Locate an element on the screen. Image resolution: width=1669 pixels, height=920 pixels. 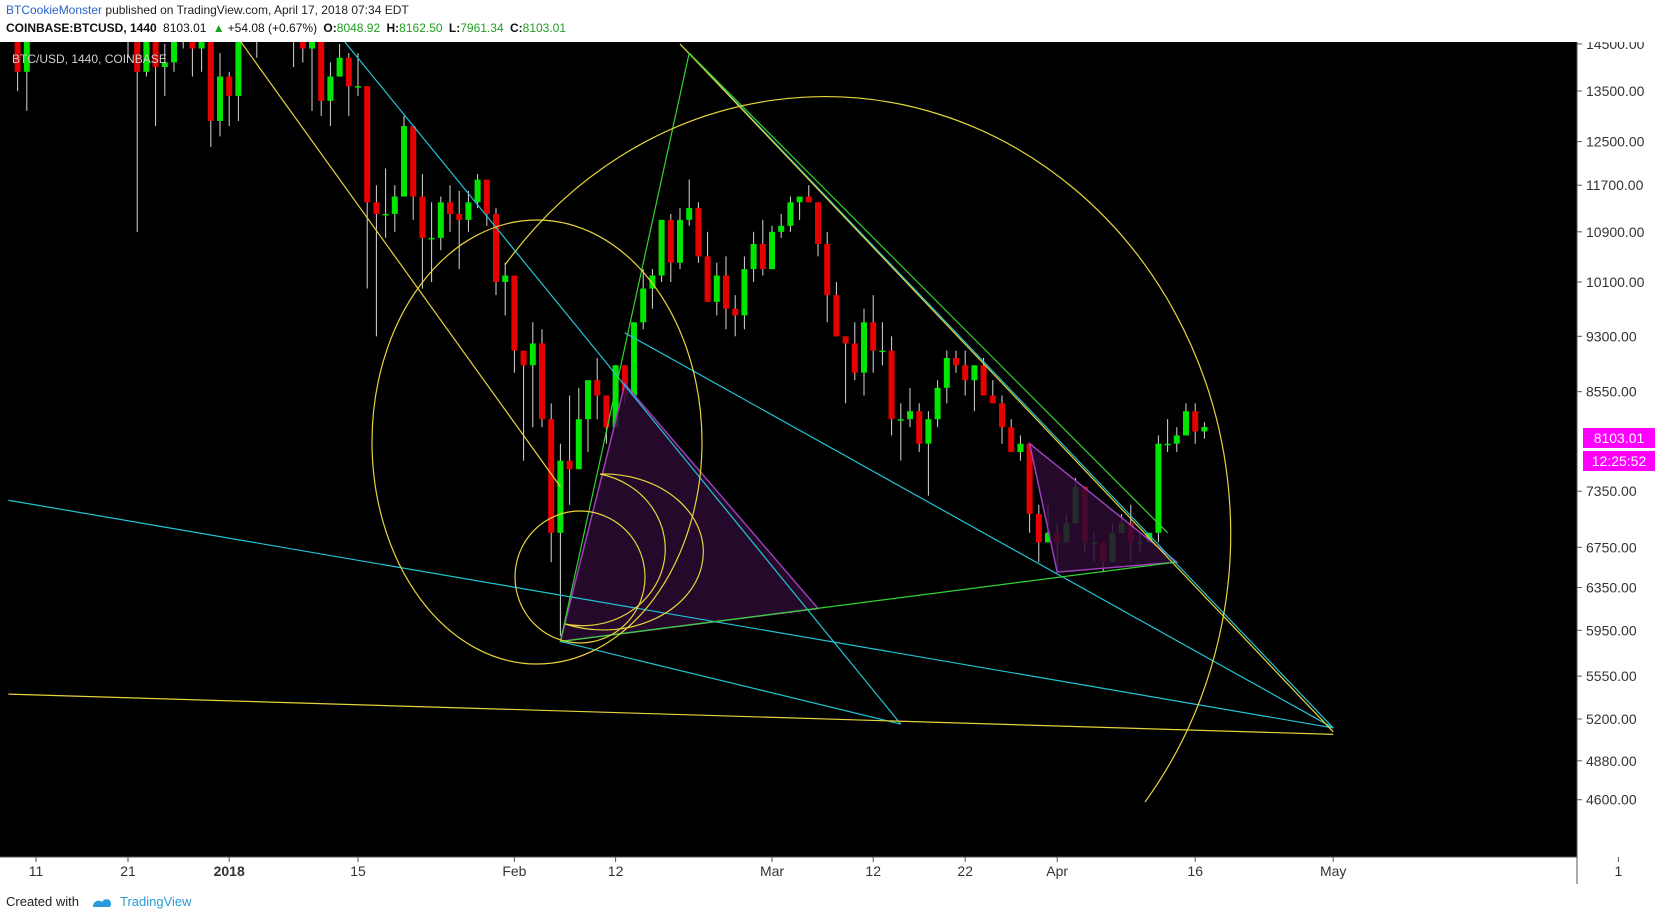
trendline-cyan is located at coordinates (730, 682).